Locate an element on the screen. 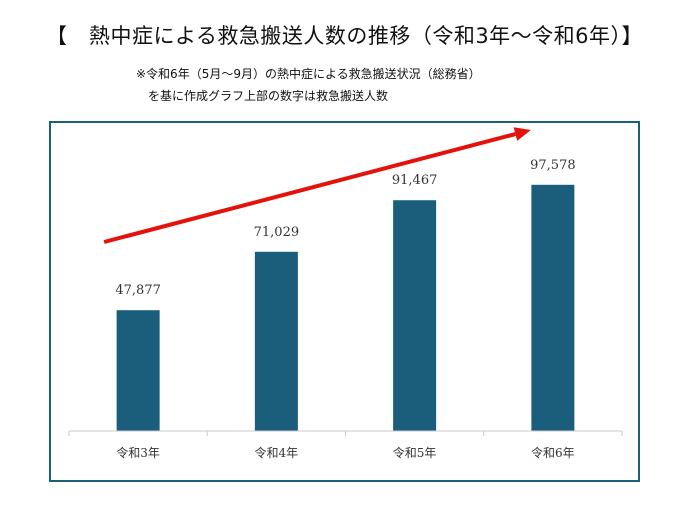  category-label-2: 令和4年 is located at coordinates (277, 452).